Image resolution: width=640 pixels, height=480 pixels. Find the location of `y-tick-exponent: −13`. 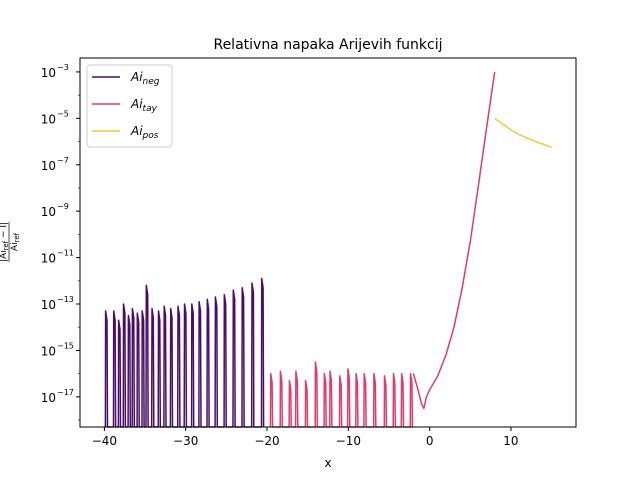

y-tick-exponent: −13 is located at coordinates (65, 299).